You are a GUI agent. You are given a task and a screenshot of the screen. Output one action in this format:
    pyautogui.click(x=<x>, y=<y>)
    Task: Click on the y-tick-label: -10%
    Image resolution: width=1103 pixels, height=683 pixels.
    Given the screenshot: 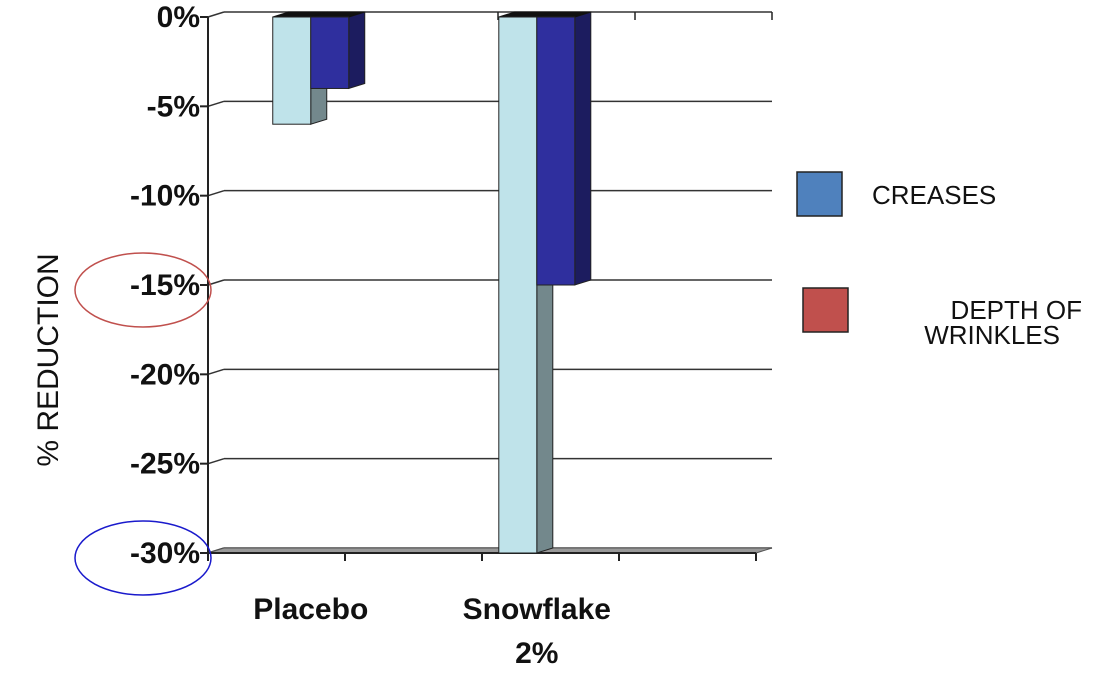 What is the action you would take?
    pyautogui.click(x=165, y=196)
    